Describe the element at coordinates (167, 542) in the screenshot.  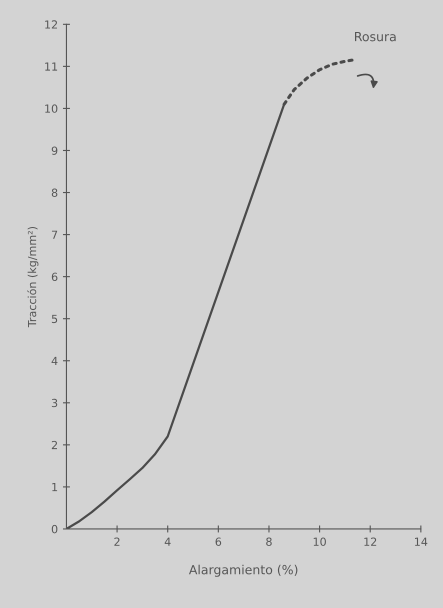
I see `x-tick-label: 4` at that location.